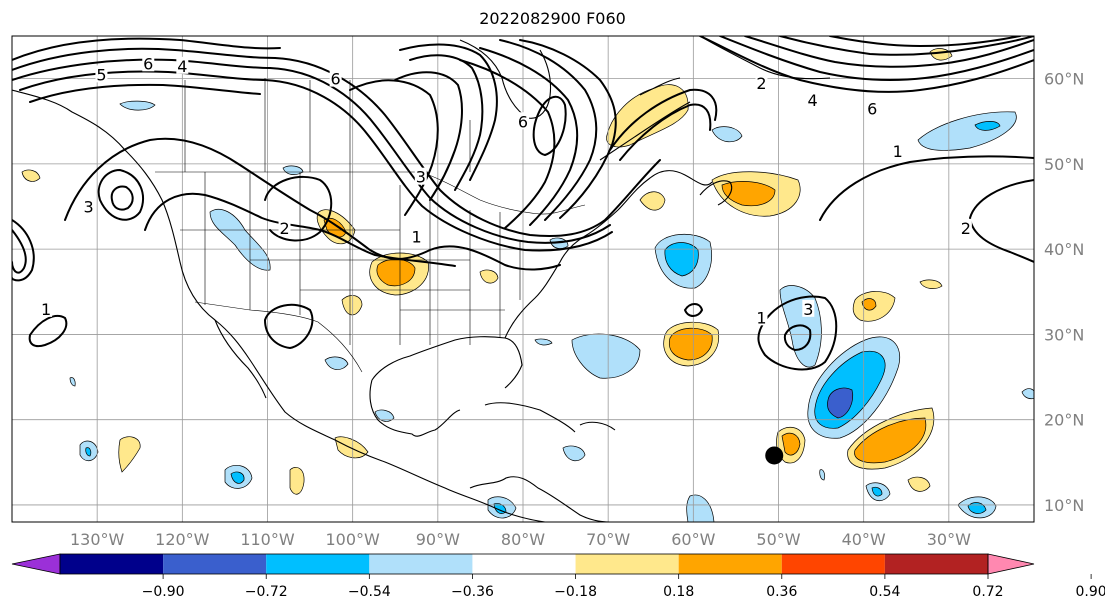 The image size is (1105, 613). Describe the element at coordinates (182, 539) in the screenshot. I see `lon-tick-label: 120°W` at that location.